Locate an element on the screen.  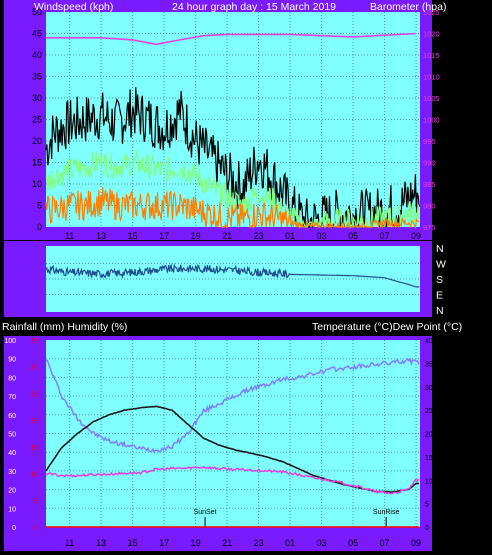
wind-tick-label: 25 is located at coordinates (37, 120).